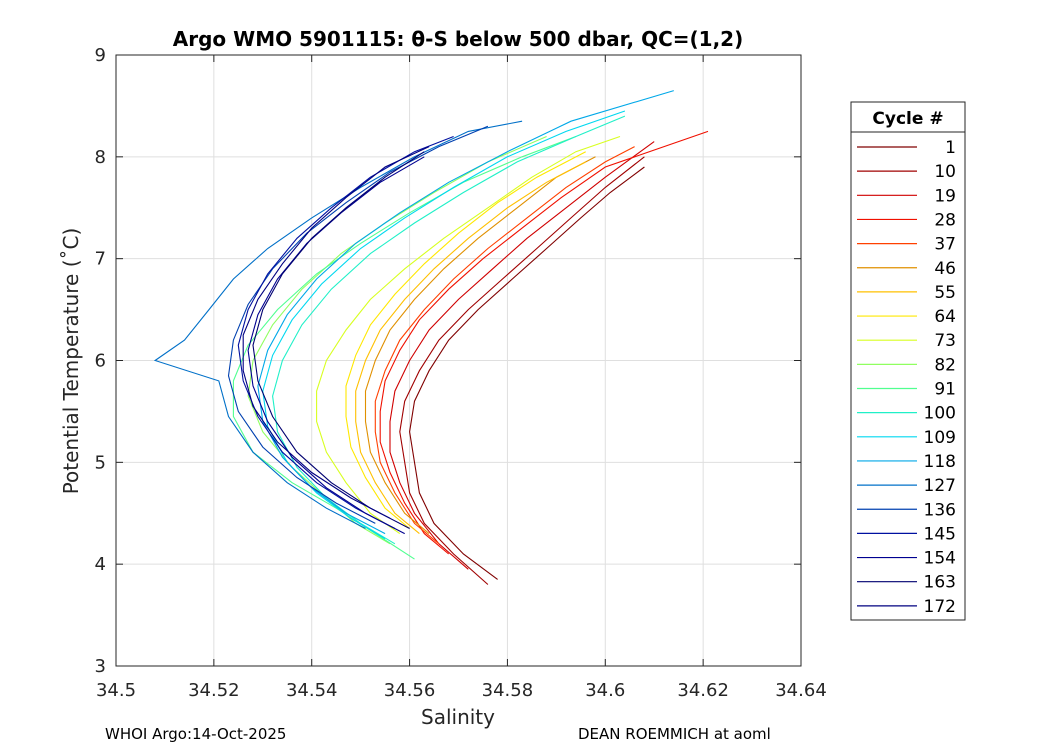  Describe the element at coordinates (703, 690) in the screenshot. I see `x-tick-label: 34.62` at that location.